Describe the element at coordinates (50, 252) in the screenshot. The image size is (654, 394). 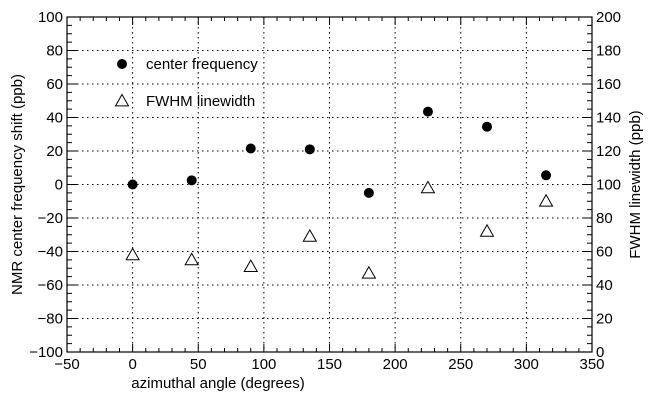
I see `y-tick-label: −40` at that location.